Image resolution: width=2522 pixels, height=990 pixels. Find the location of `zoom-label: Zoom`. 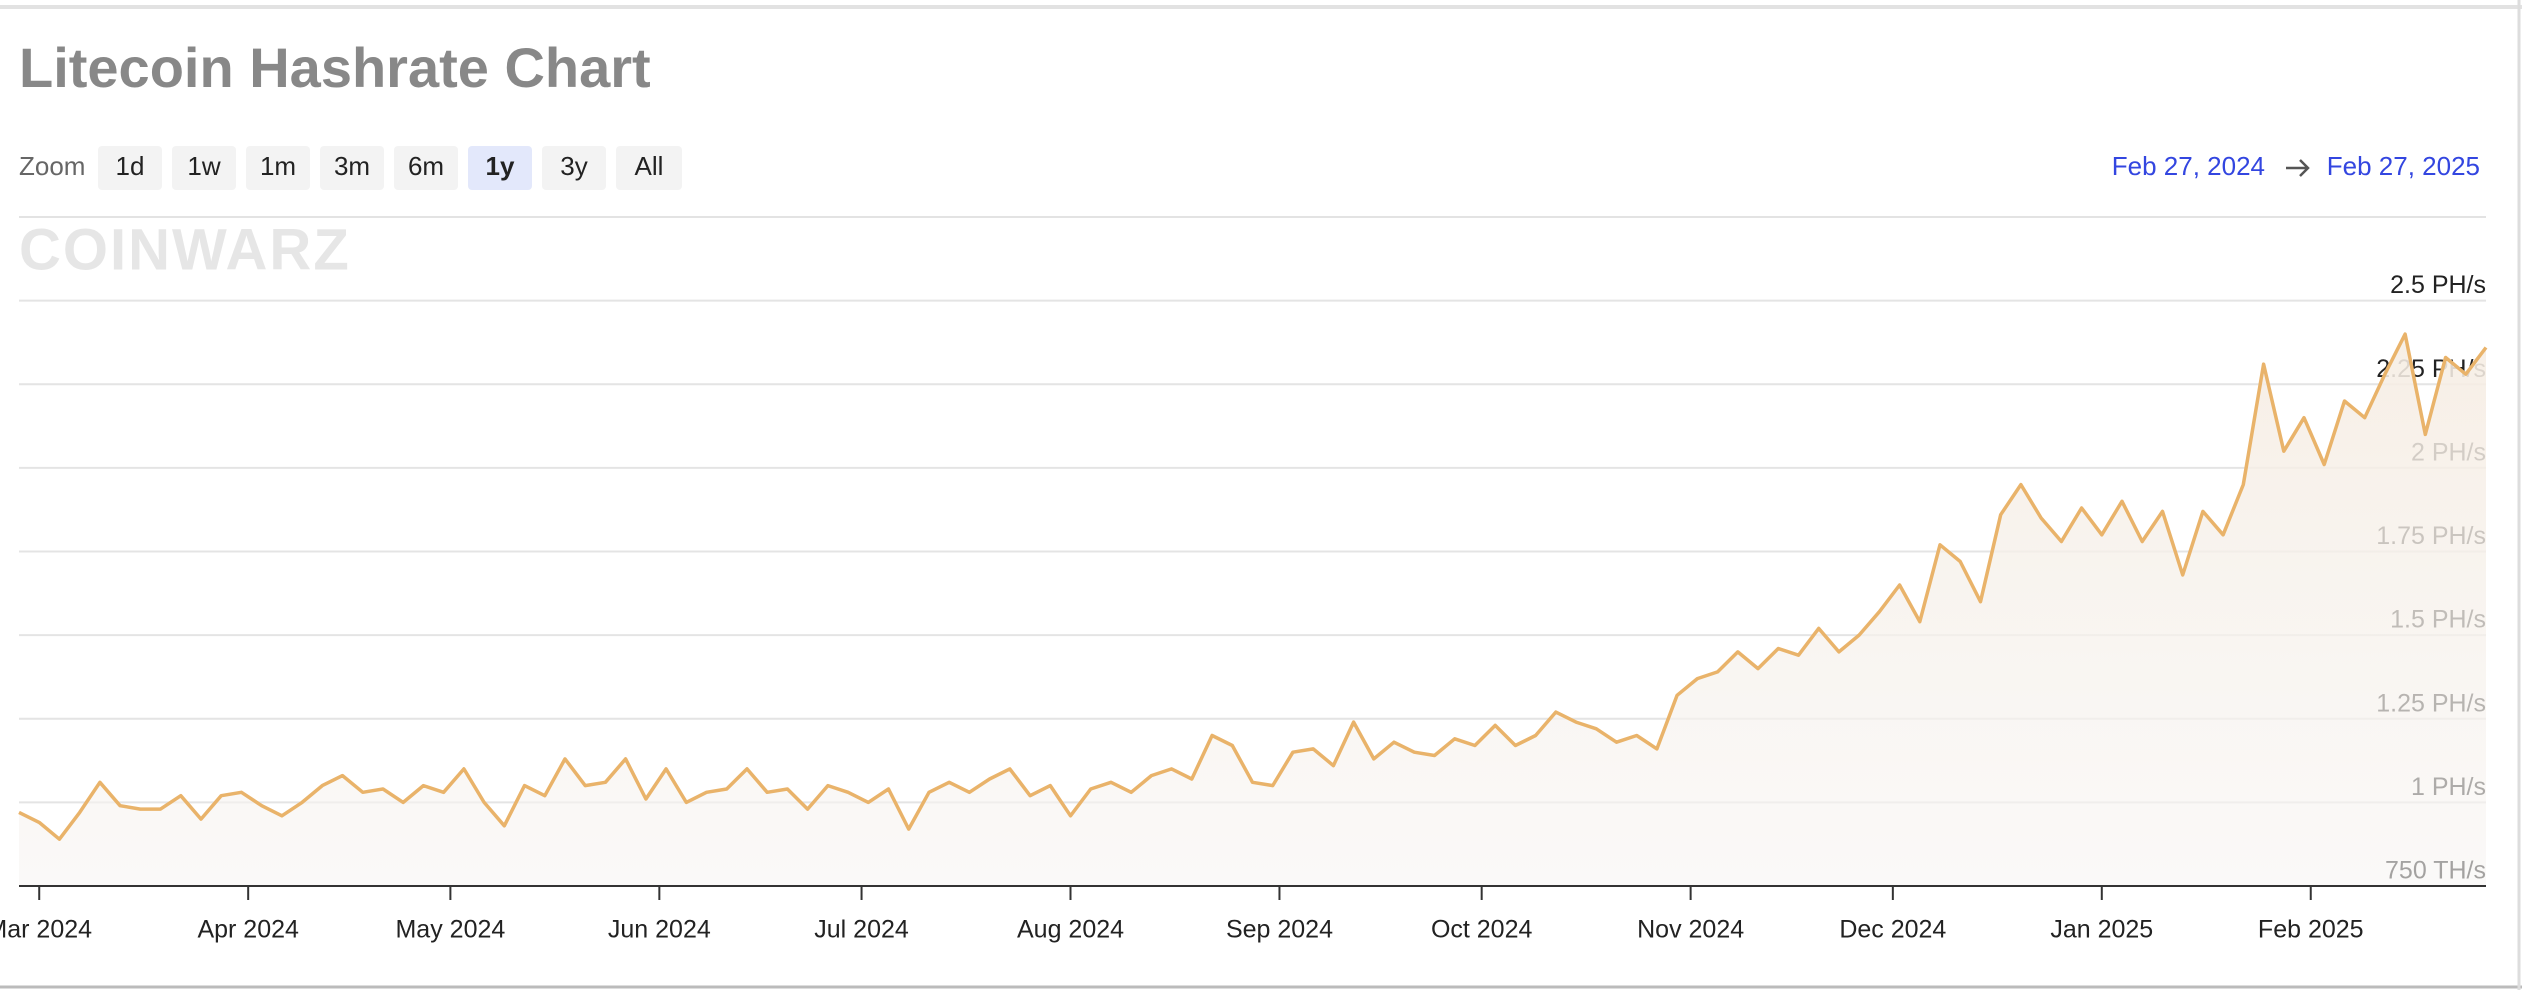

zoom-label: Zoom is located at coordinates (52, 166).